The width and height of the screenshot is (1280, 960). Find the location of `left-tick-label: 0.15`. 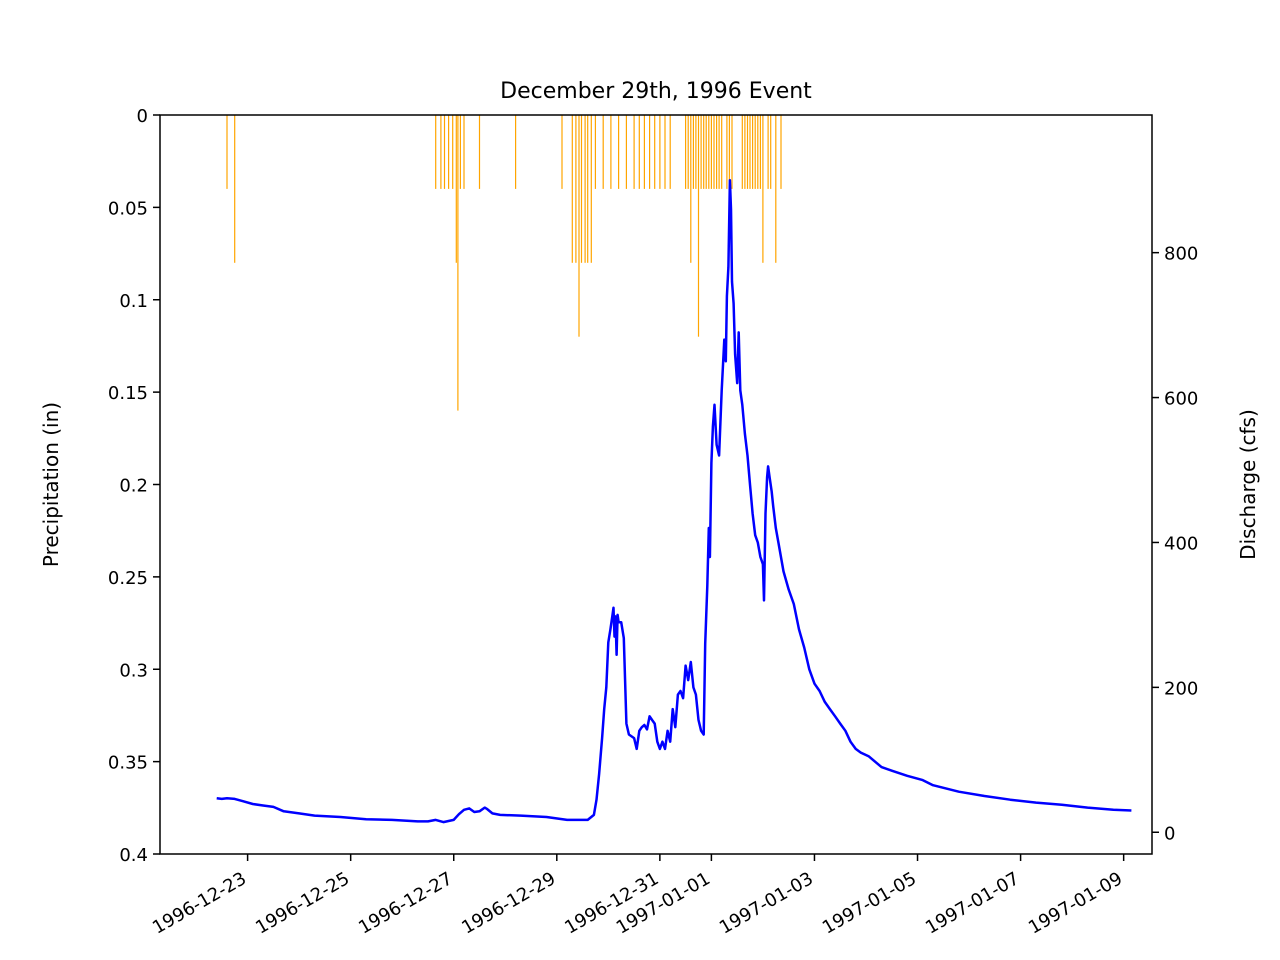

left-tick-label: 0.15 is located at coordinates (128, 393).